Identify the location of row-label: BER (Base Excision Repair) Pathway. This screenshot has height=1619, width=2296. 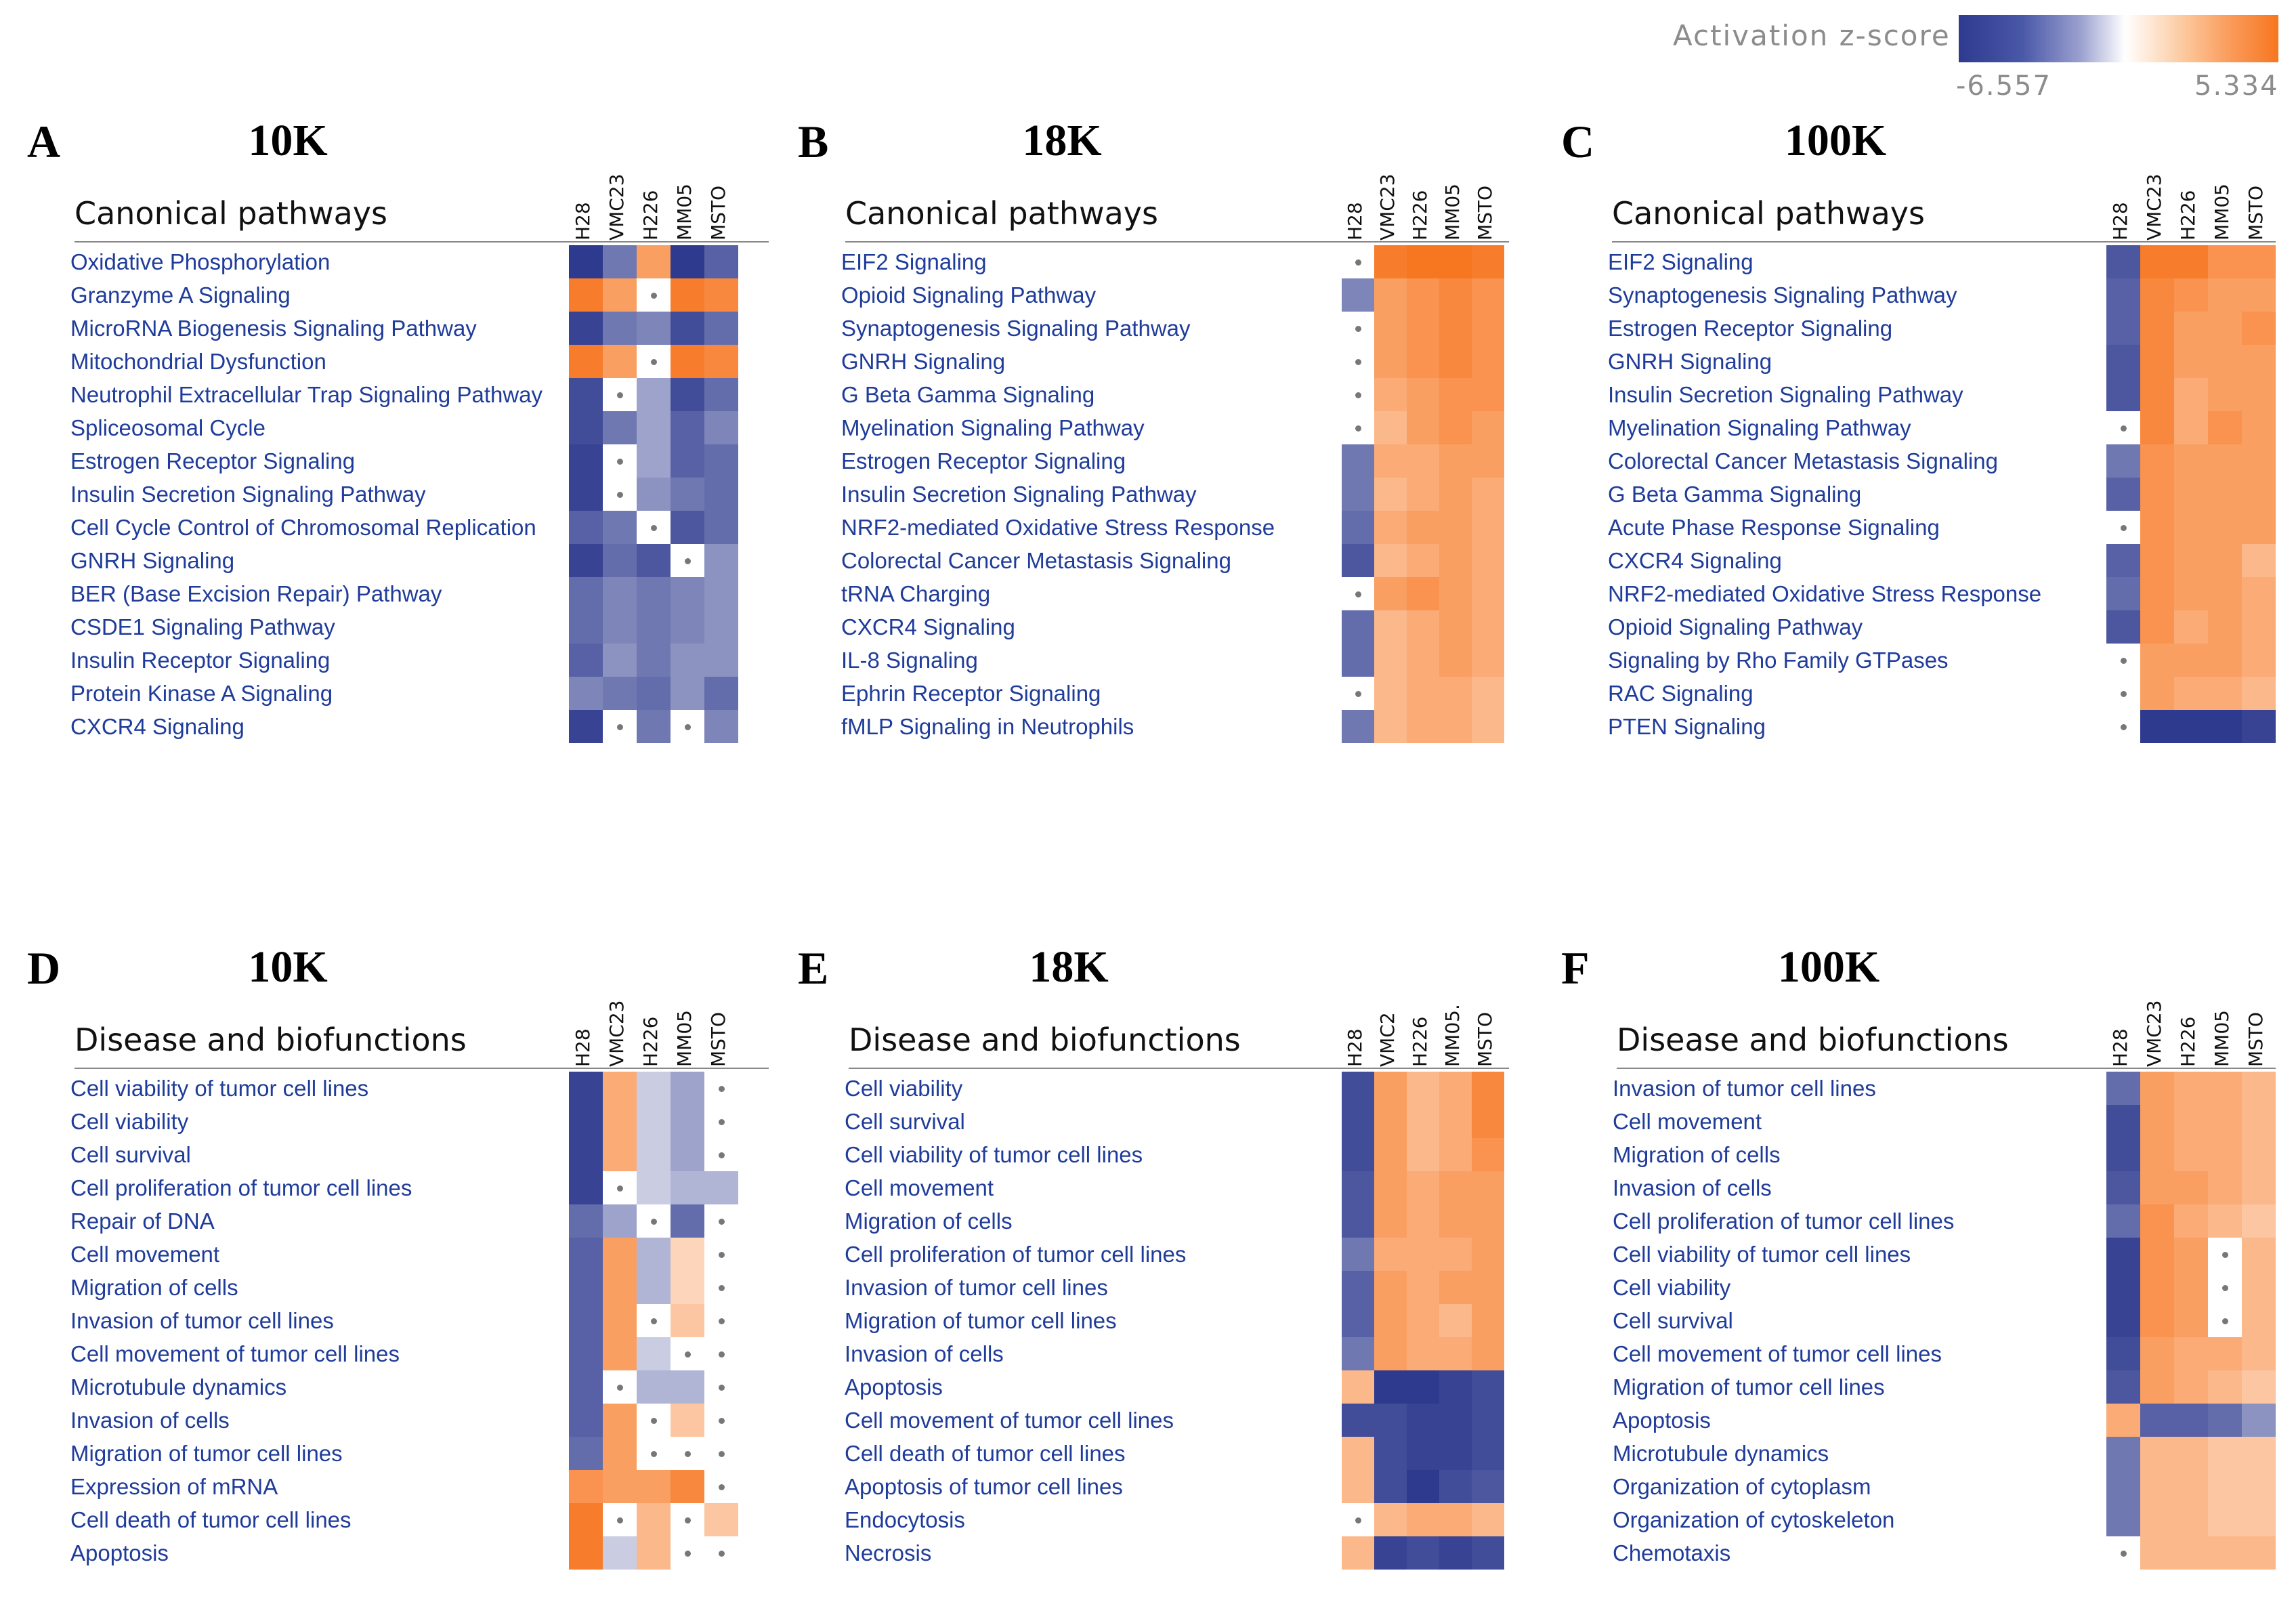
(256, 593).